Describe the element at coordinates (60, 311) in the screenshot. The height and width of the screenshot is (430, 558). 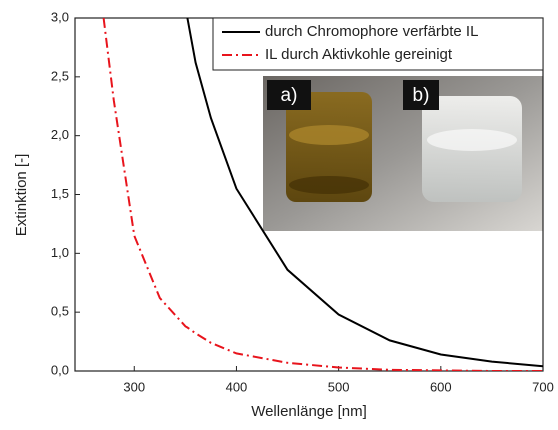
I see `y-tick-label: 0,5` at that location.